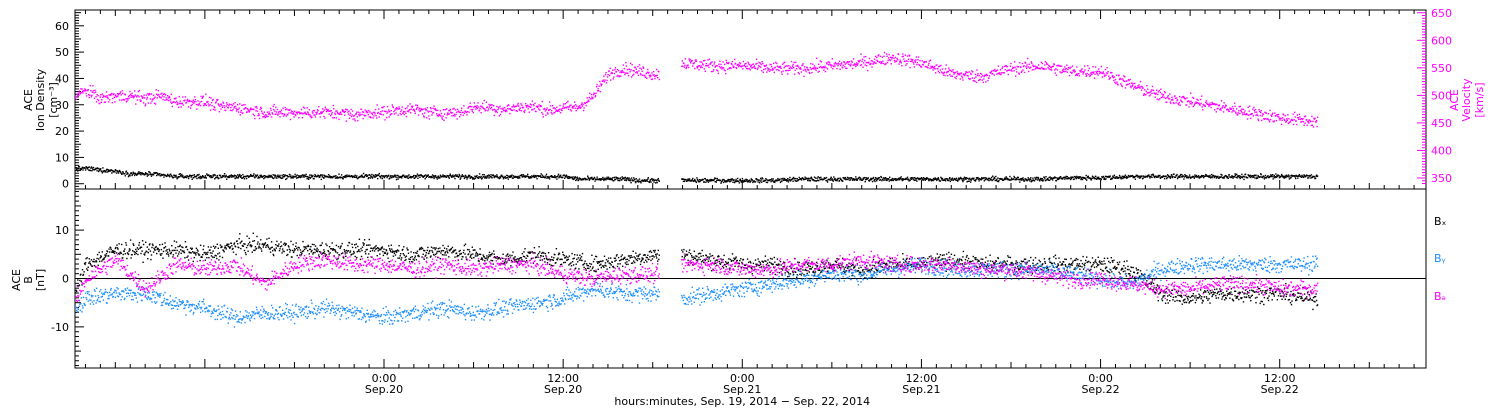  I want to click on density-tick-label: 60, so click(62, 26).